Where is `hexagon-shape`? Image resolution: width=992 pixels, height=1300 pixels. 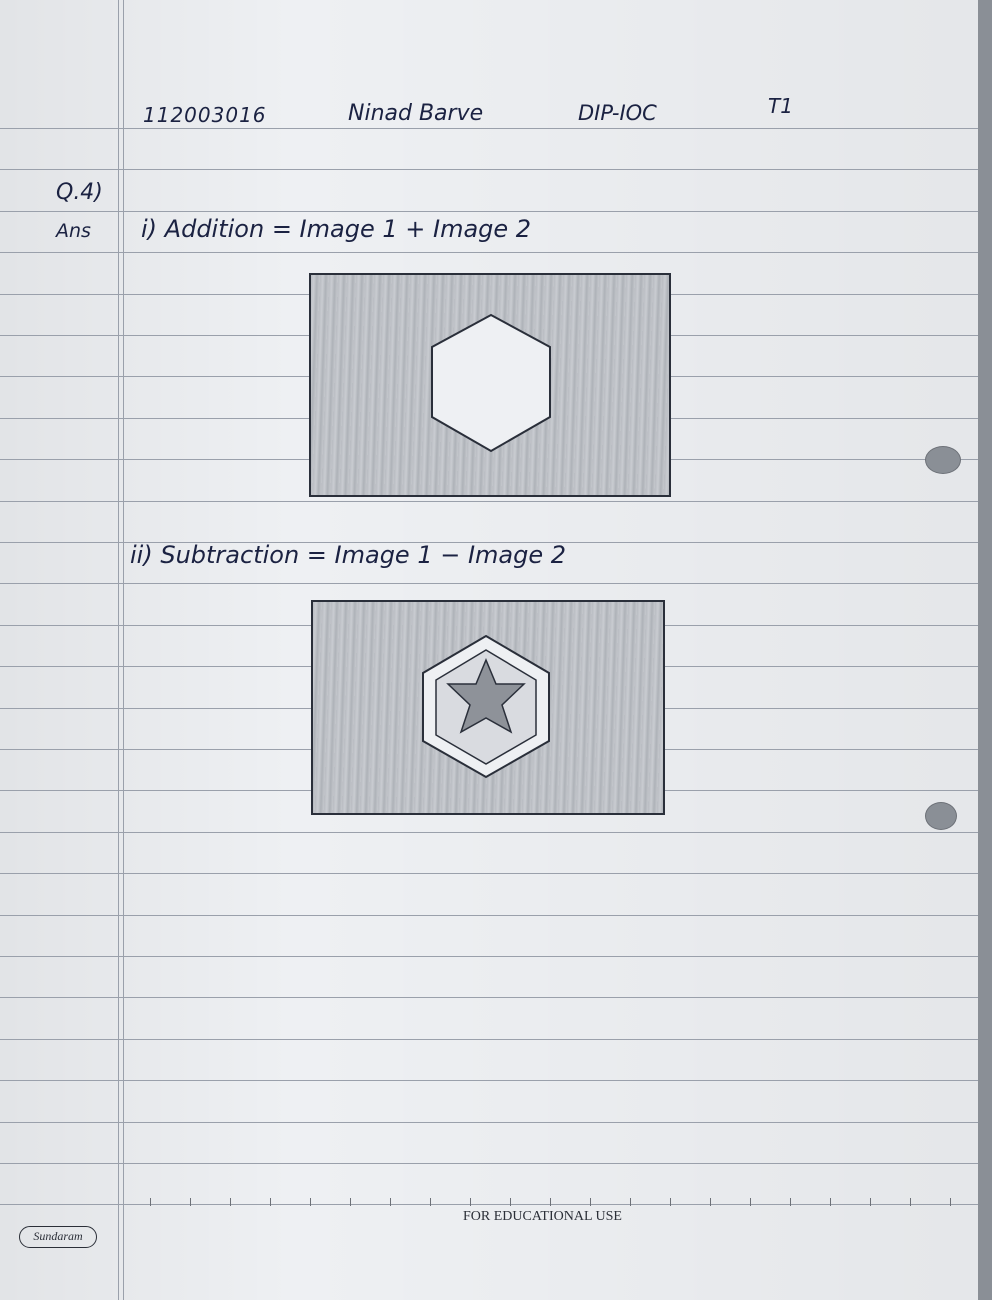
hexagon-shape is located at coordinates (491, 383).